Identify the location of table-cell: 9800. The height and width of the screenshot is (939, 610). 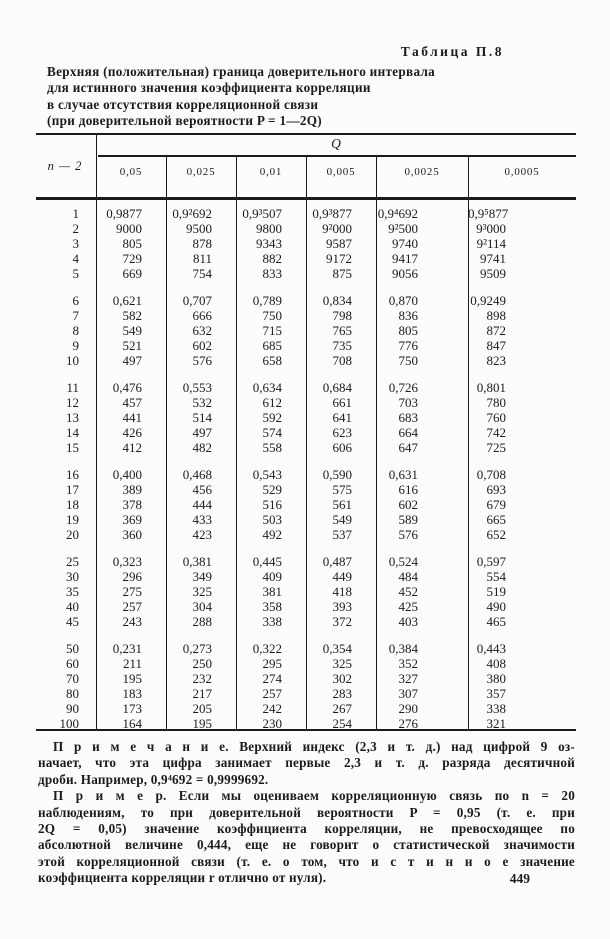
(269, 228).